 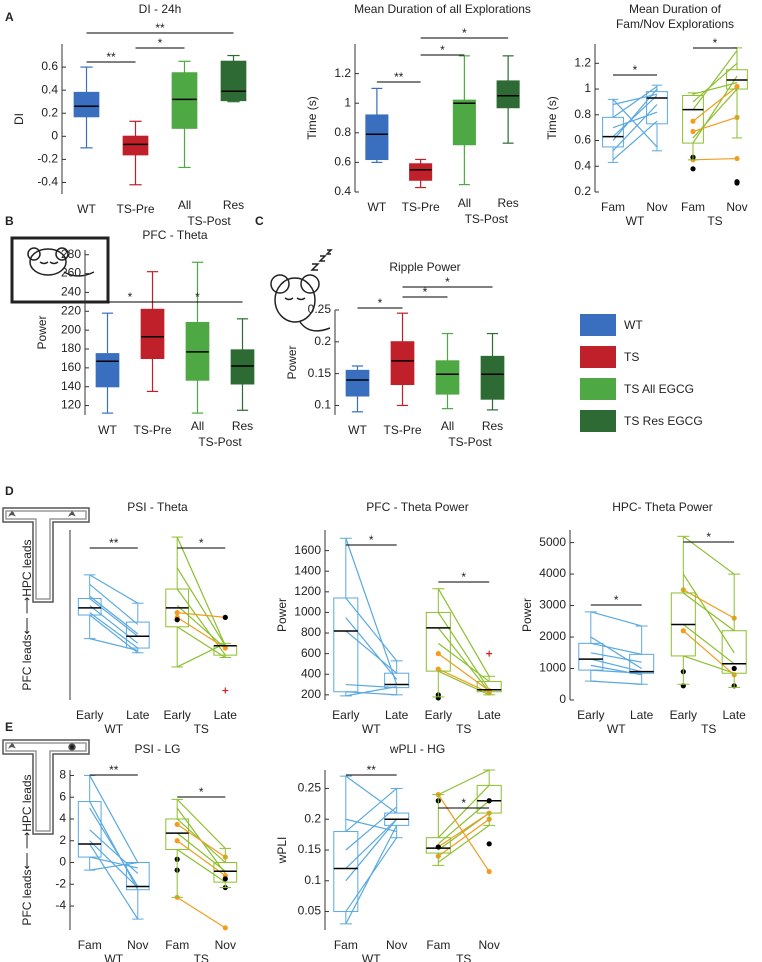 I want to click on chart-title: Mean Duration of, so click(x=675, y=9).